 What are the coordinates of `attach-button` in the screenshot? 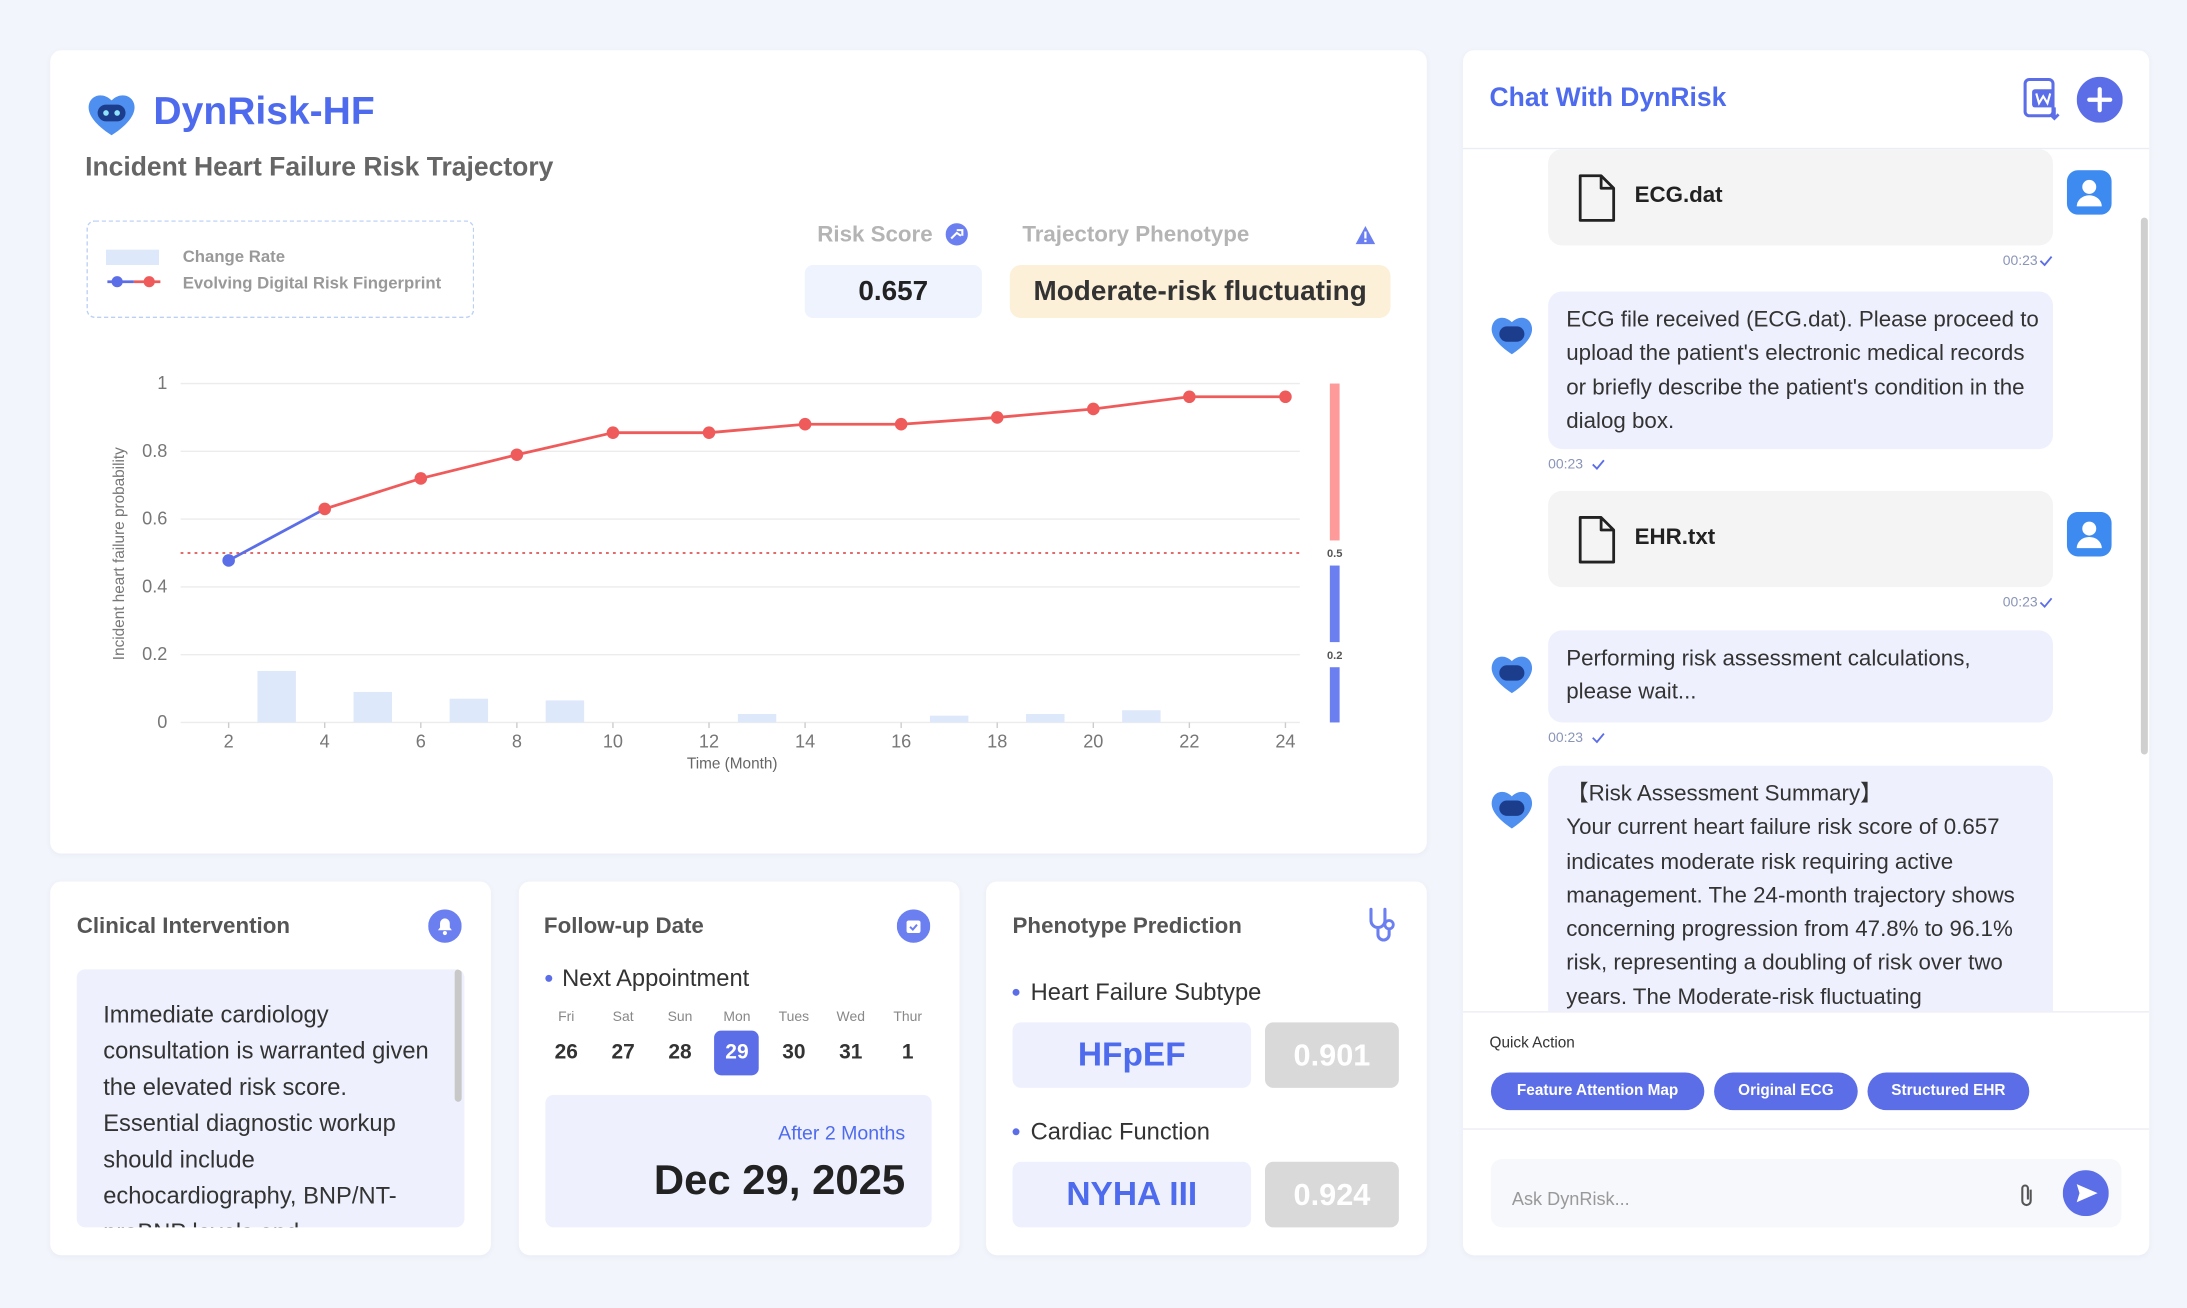 It's located at (2027, 1195).